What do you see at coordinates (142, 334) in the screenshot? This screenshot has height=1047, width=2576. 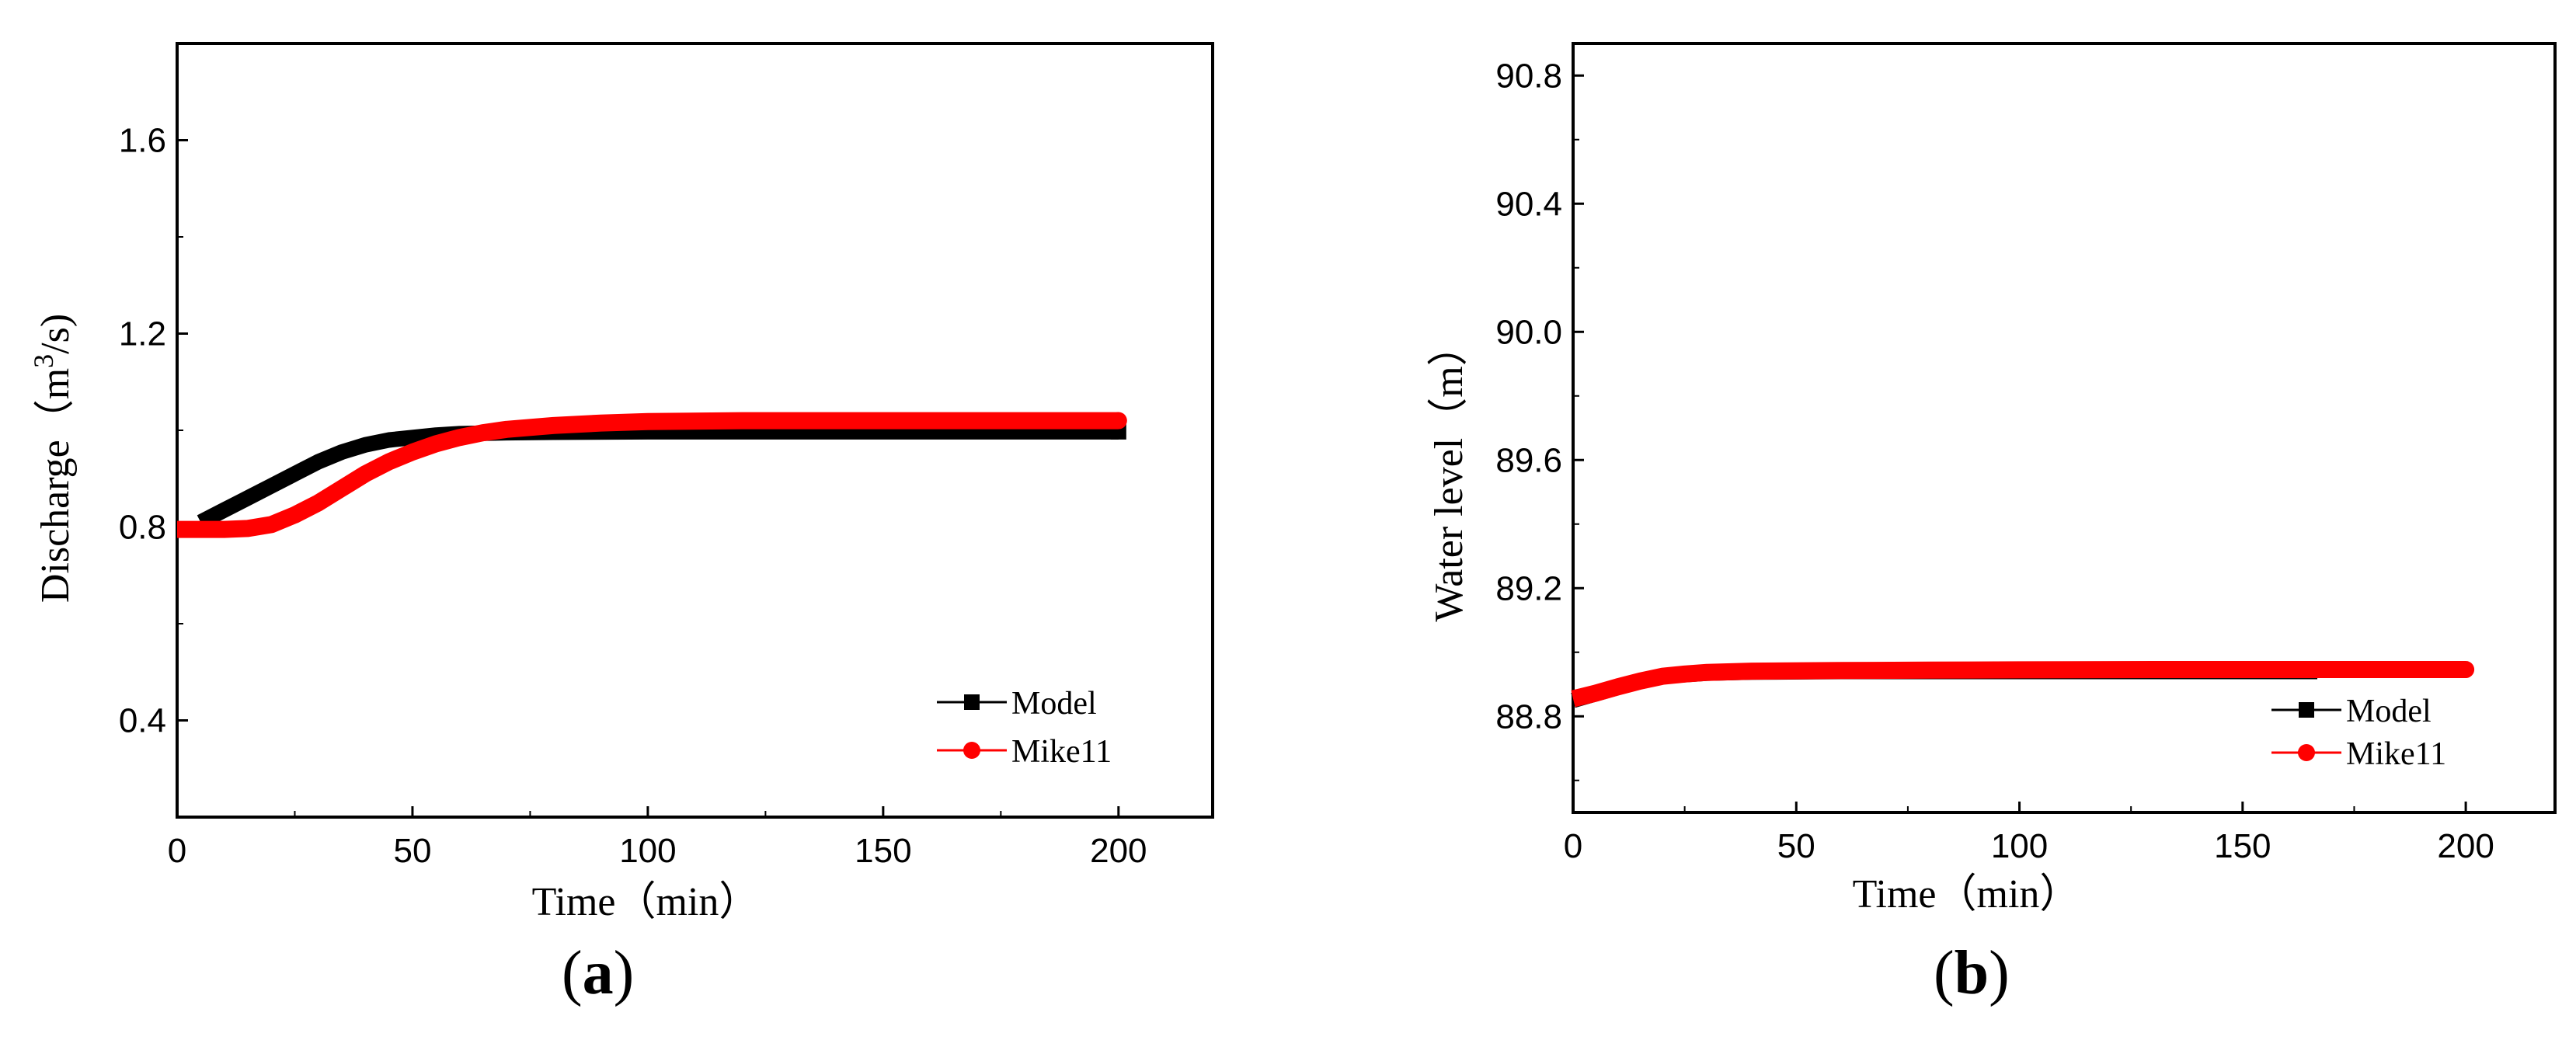 I see `y-tick-label: 1.2` at bounding box center [142, 334].